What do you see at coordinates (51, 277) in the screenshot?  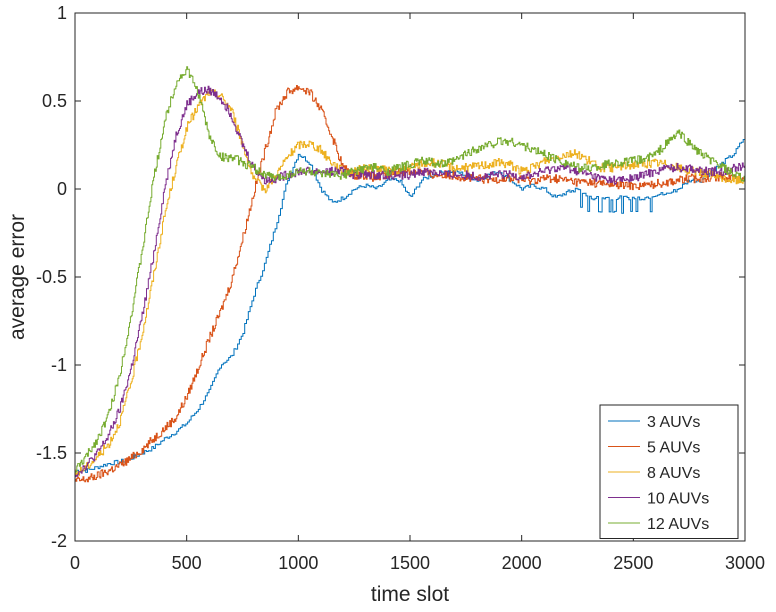 I see `y-tick-label: -0.5` at bounding box center [51, 277].